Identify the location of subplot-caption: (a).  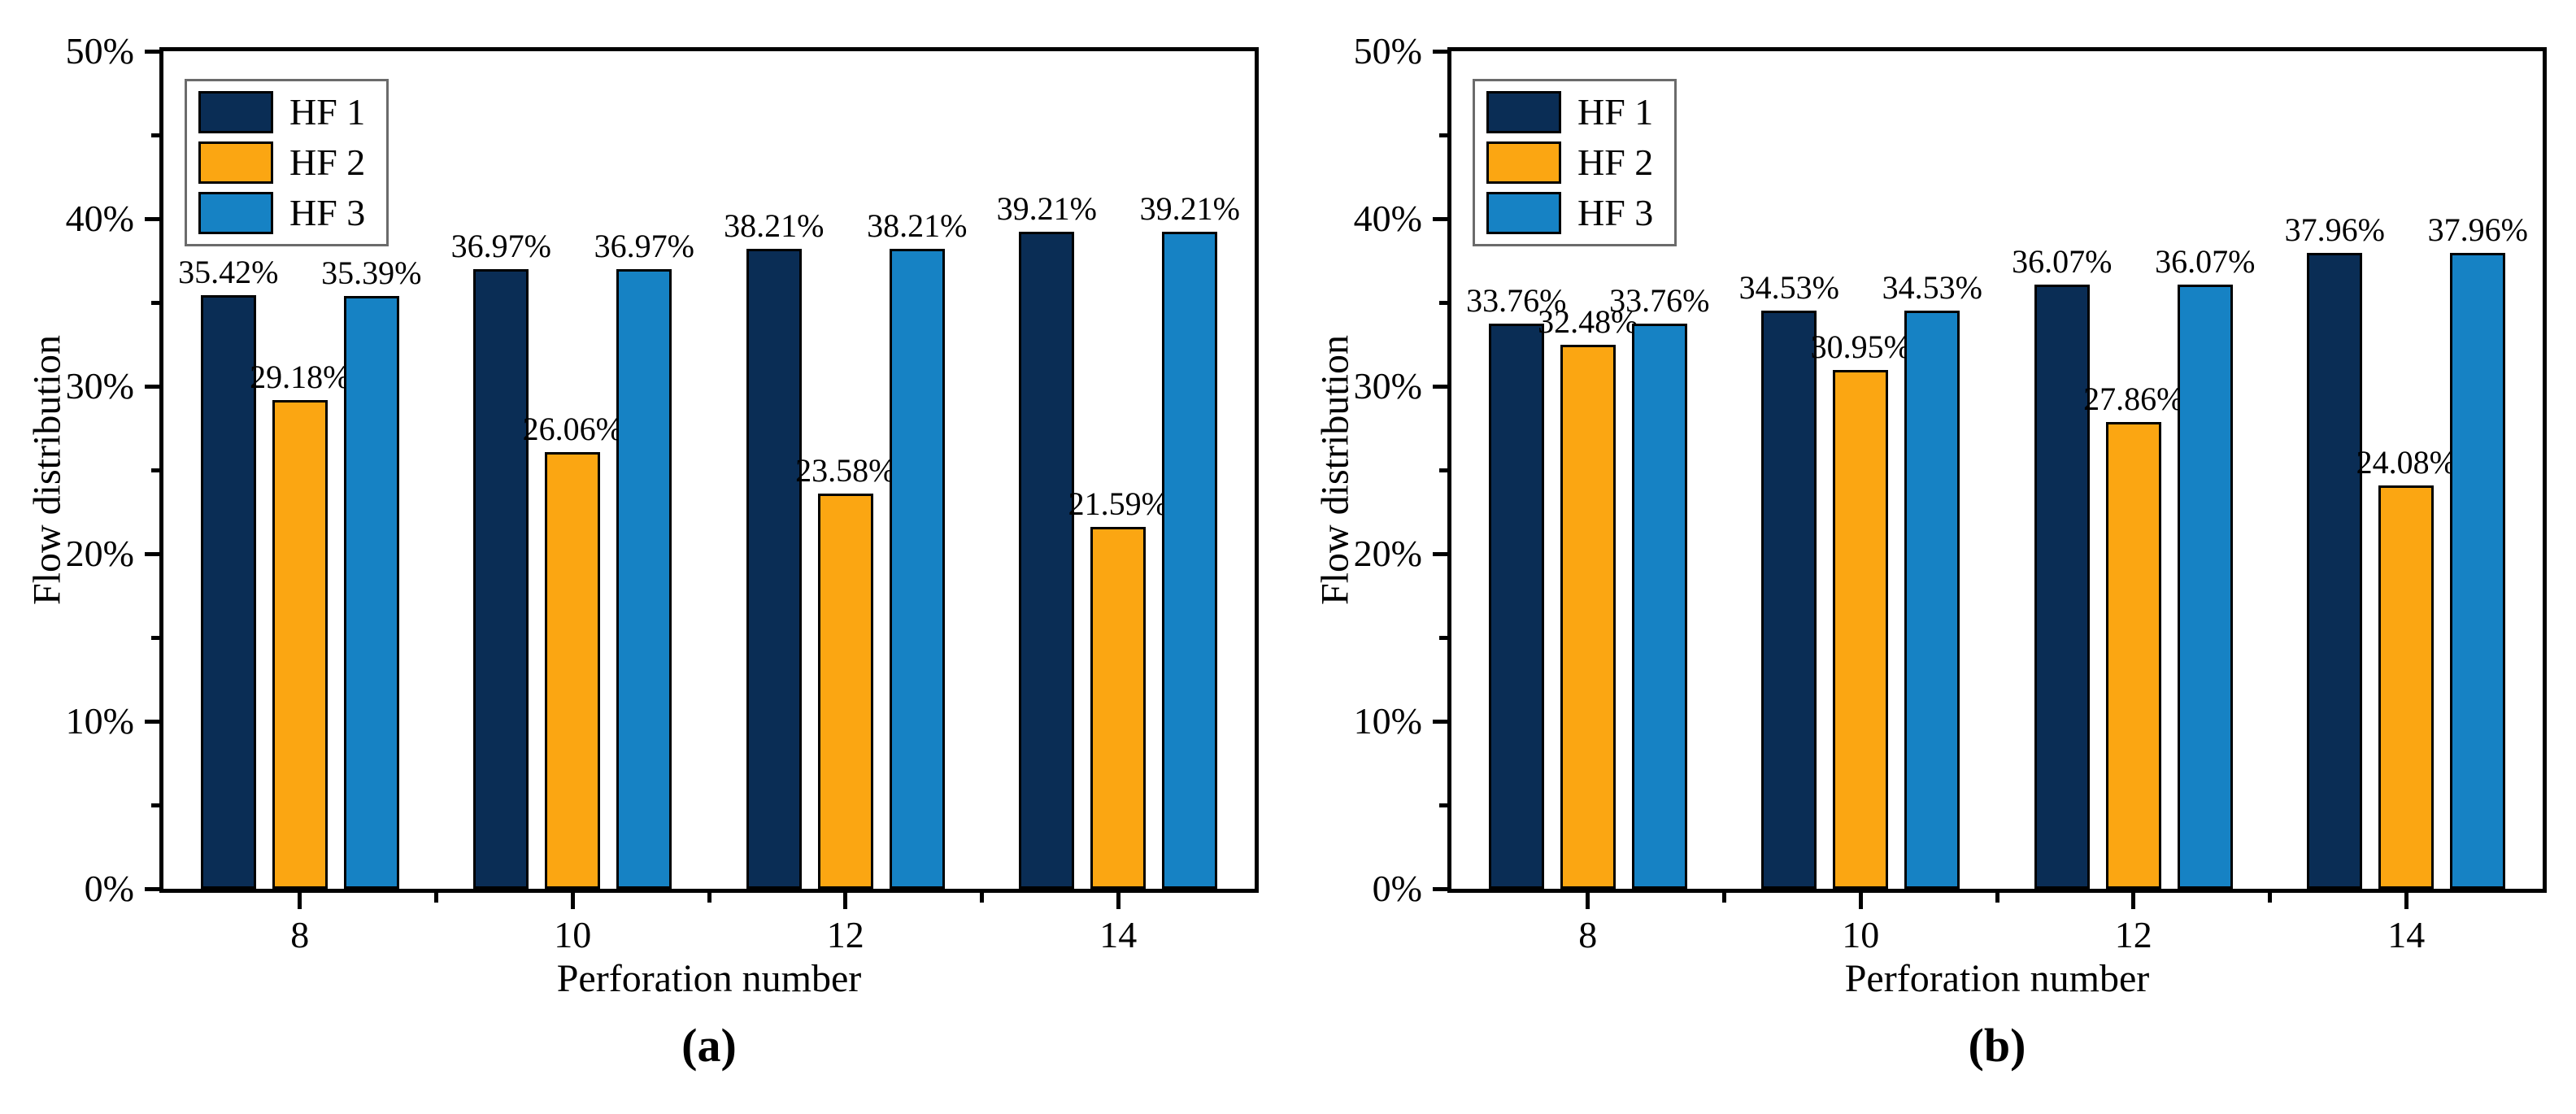
(709, 1045).